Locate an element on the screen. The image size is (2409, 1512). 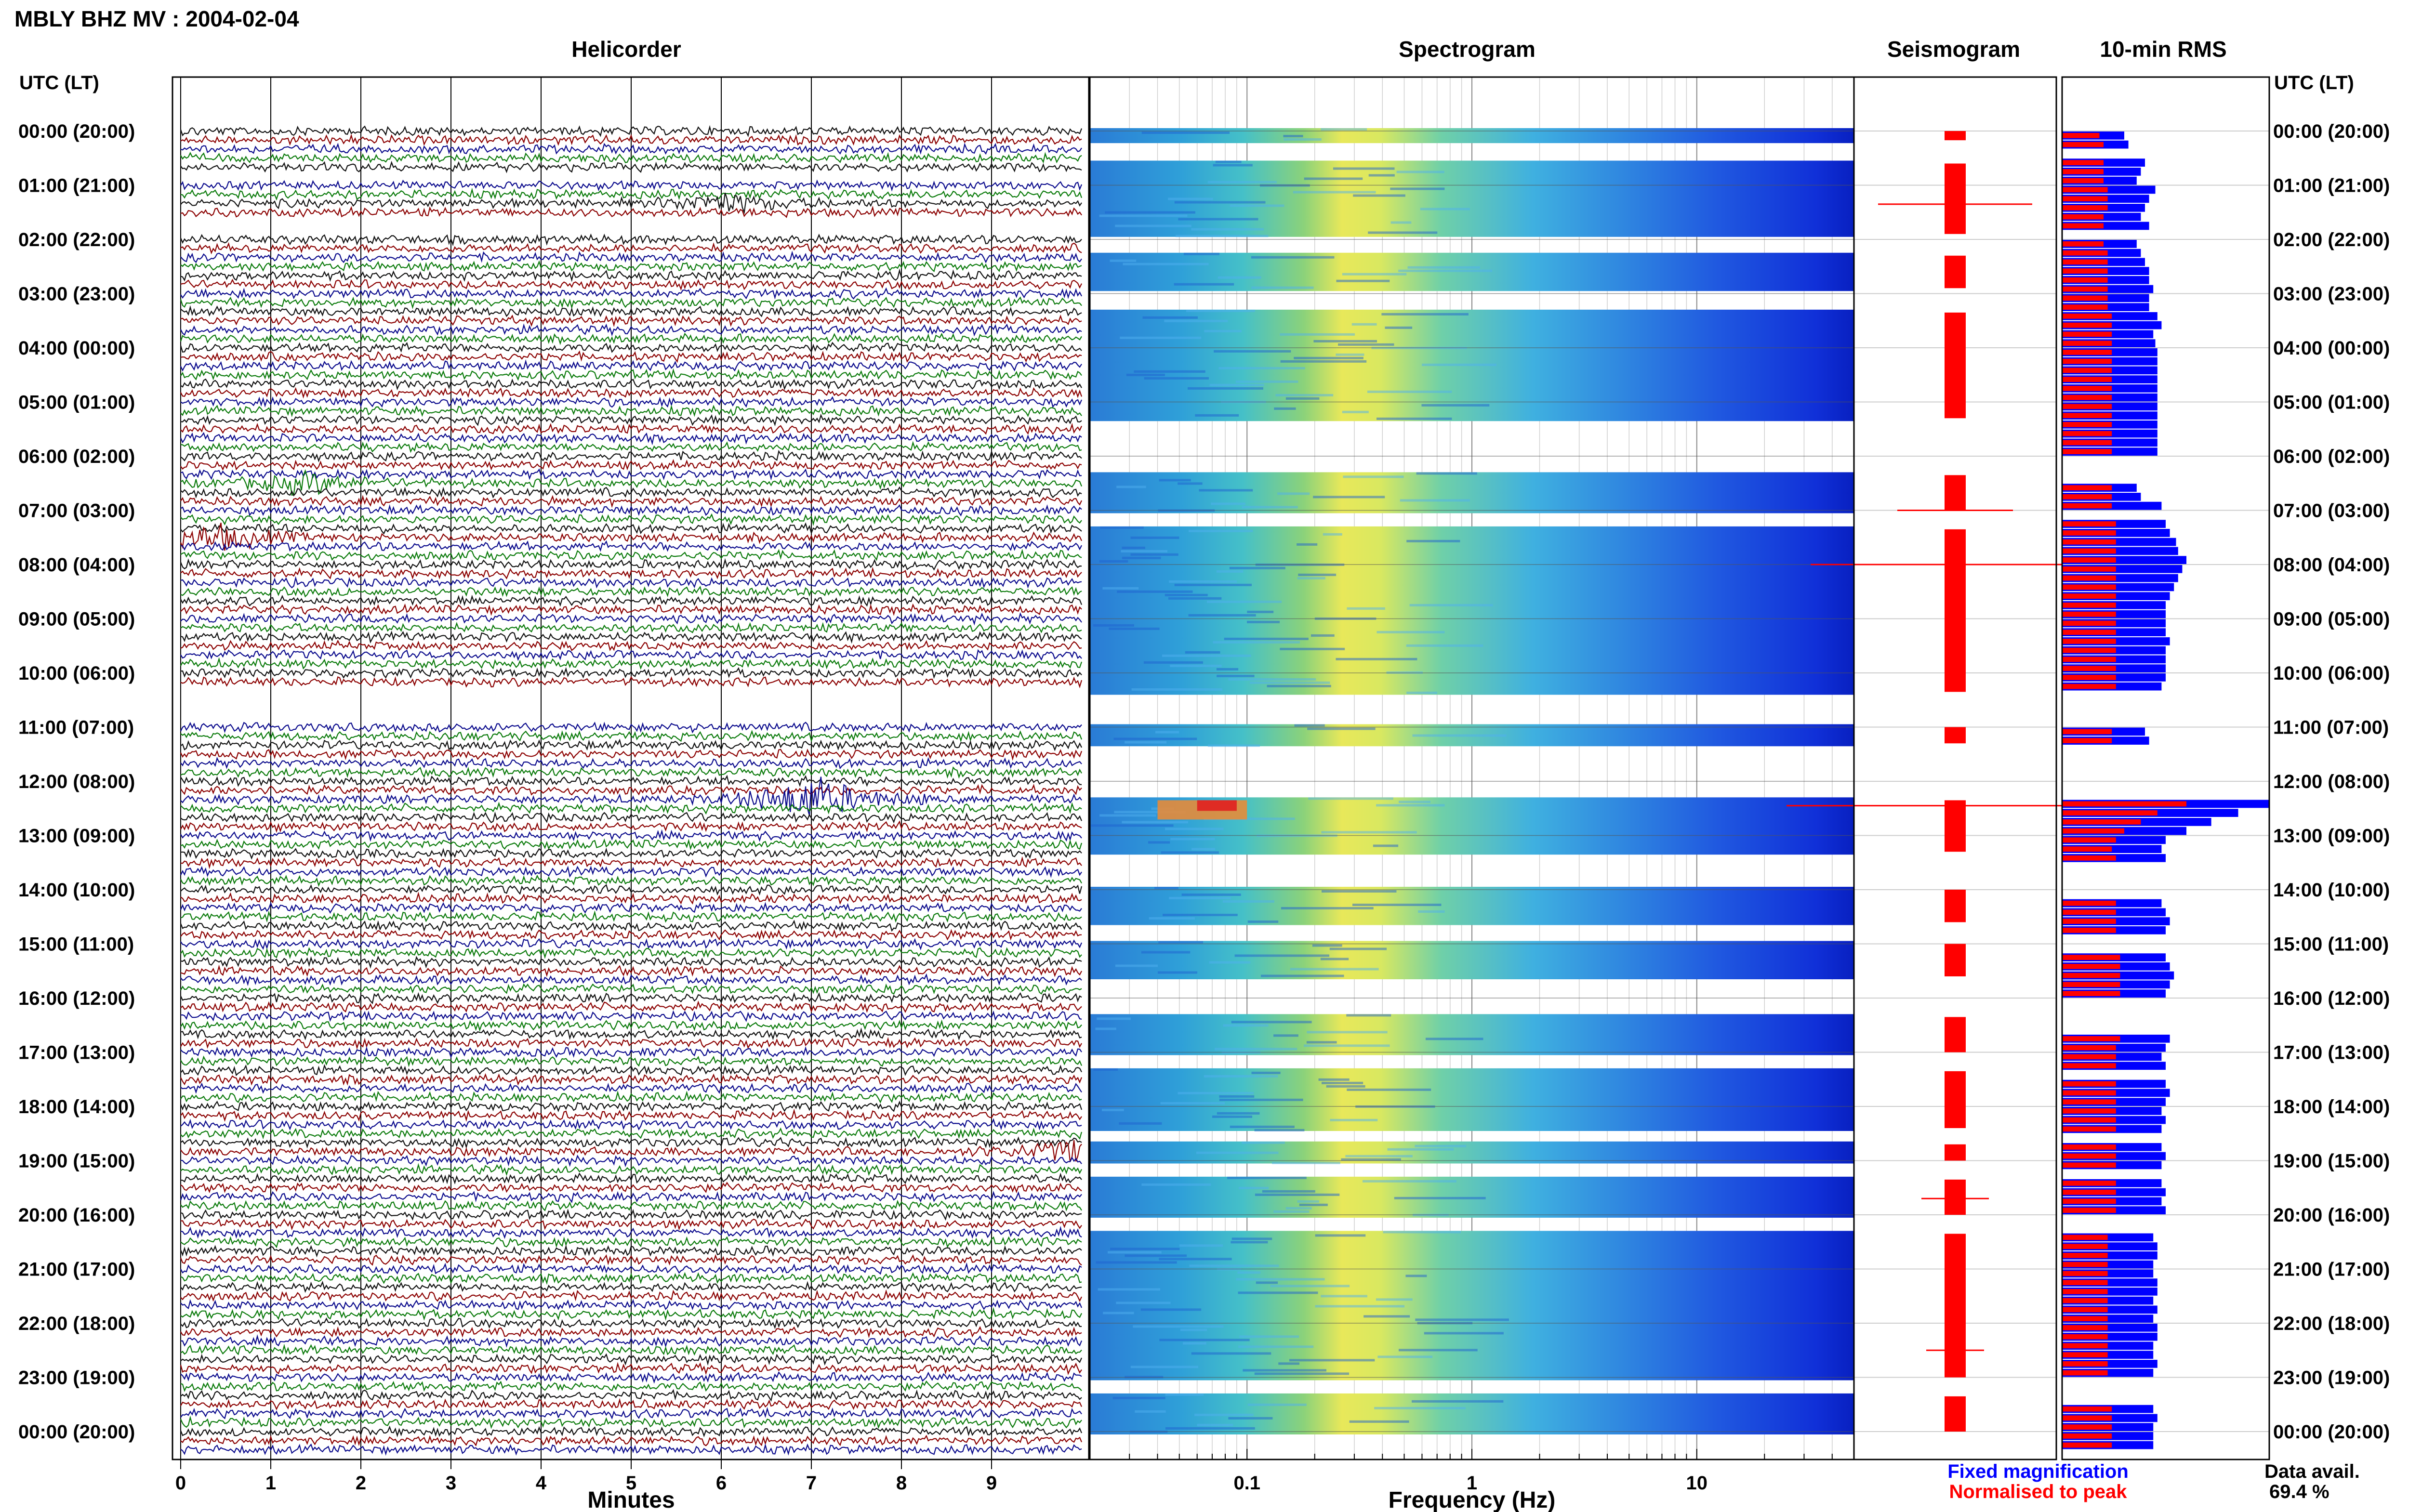
frequency-axis-label: Frequency (Hz) is located at coordinates (1472, 1499).